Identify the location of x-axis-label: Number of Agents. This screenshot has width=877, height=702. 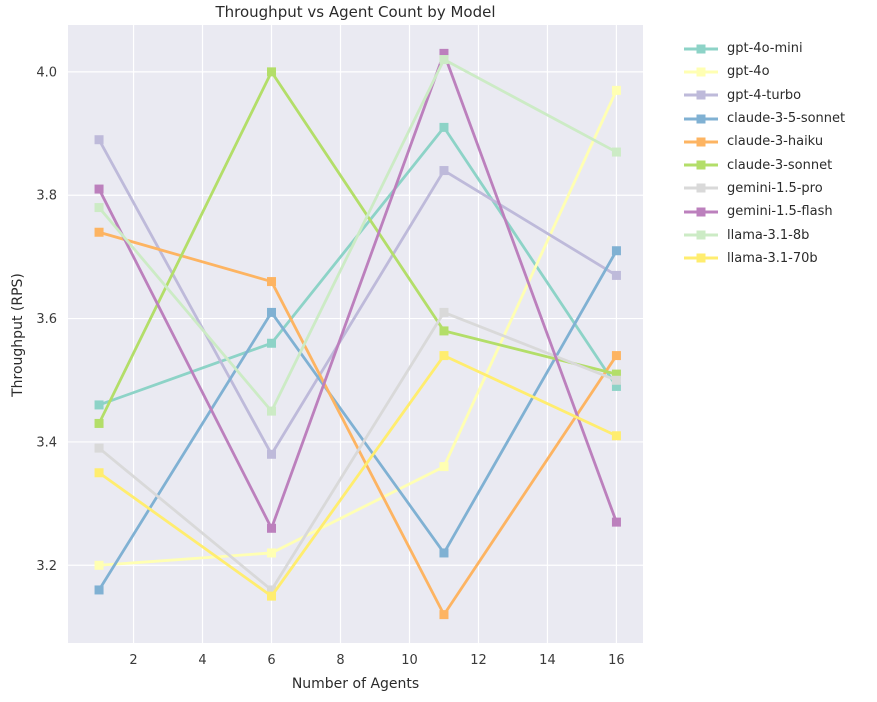
(355, 684).